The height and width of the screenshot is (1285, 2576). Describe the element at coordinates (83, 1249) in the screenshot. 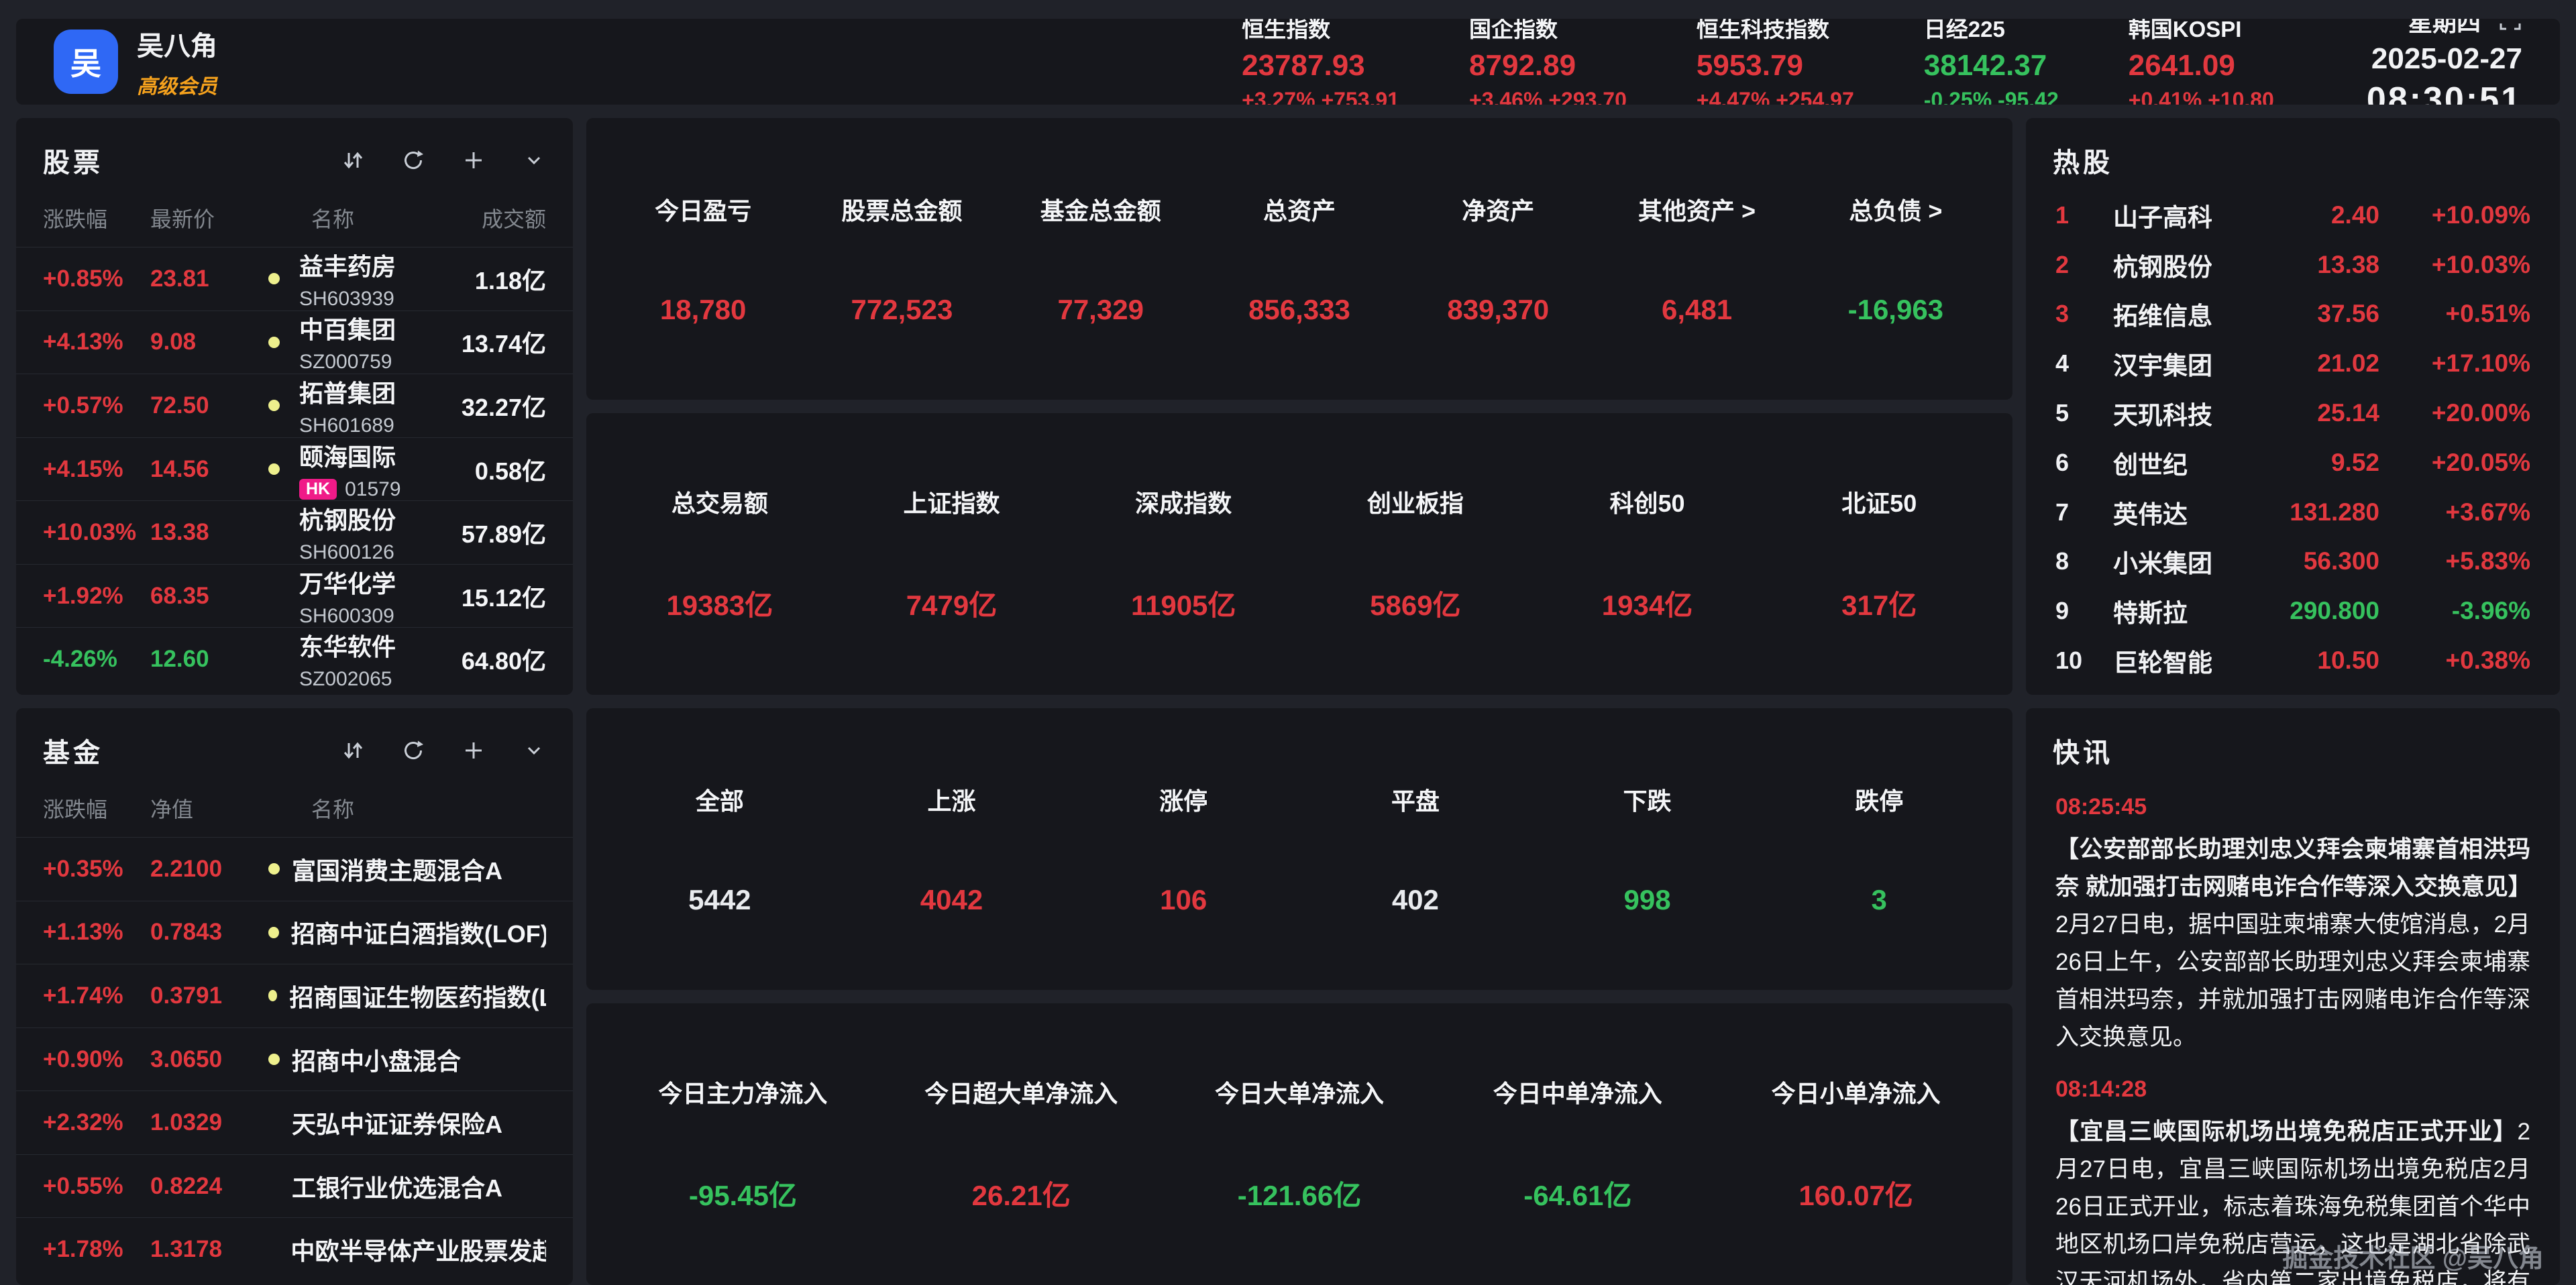

I see `fund-pct: +1.78%` at that location.